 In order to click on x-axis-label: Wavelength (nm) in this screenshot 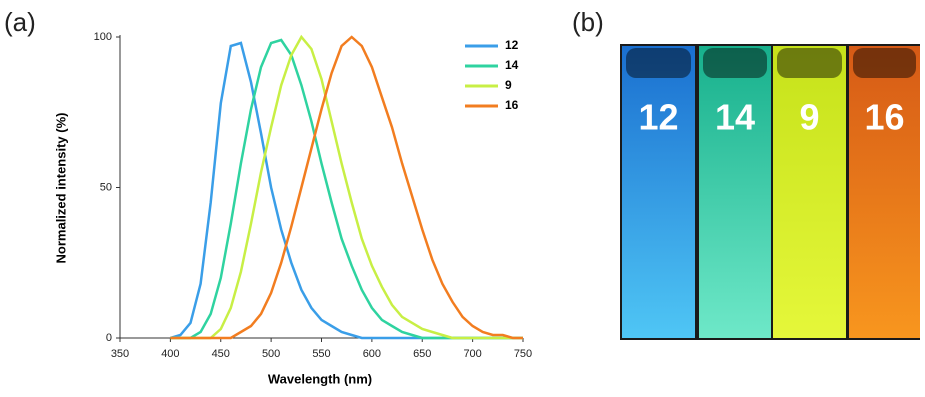, I will do `click(320, 378)`.